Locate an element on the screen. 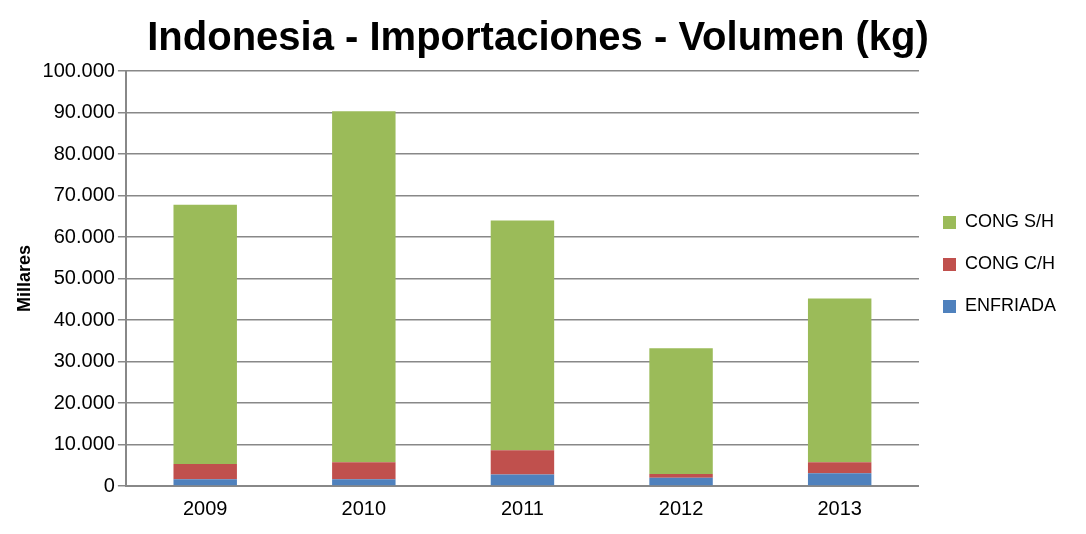  y-tick-label: 60.000 is located at coordinates (84, 235).